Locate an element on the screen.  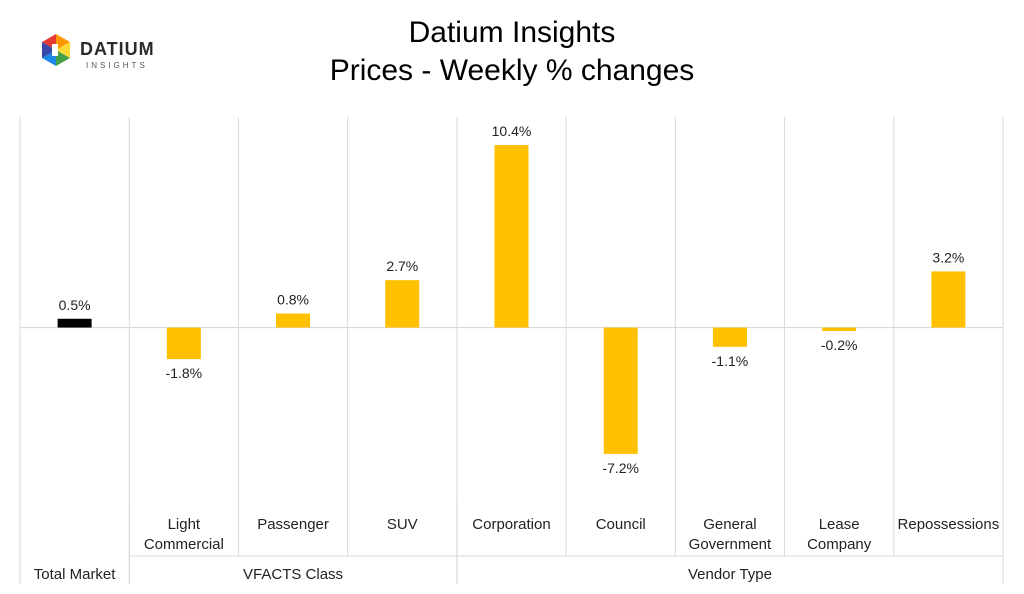
category-tick-label: Passenger is located at coordinates (293, 524).